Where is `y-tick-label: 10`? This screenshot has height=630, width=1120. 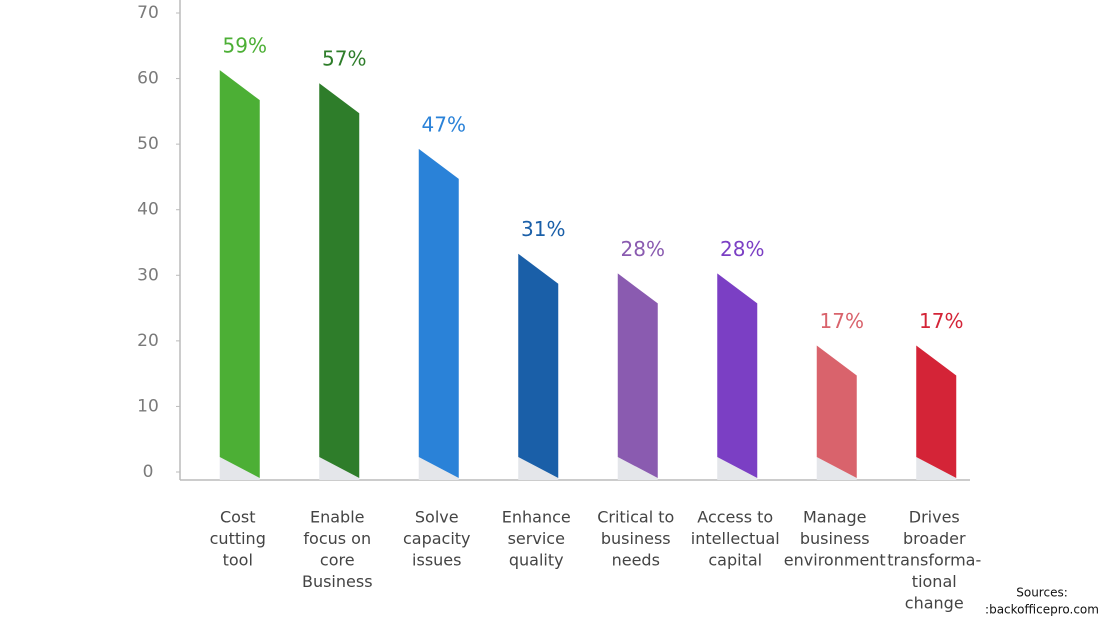 y-tick-label: 10 is located at coordinates (148, 406).